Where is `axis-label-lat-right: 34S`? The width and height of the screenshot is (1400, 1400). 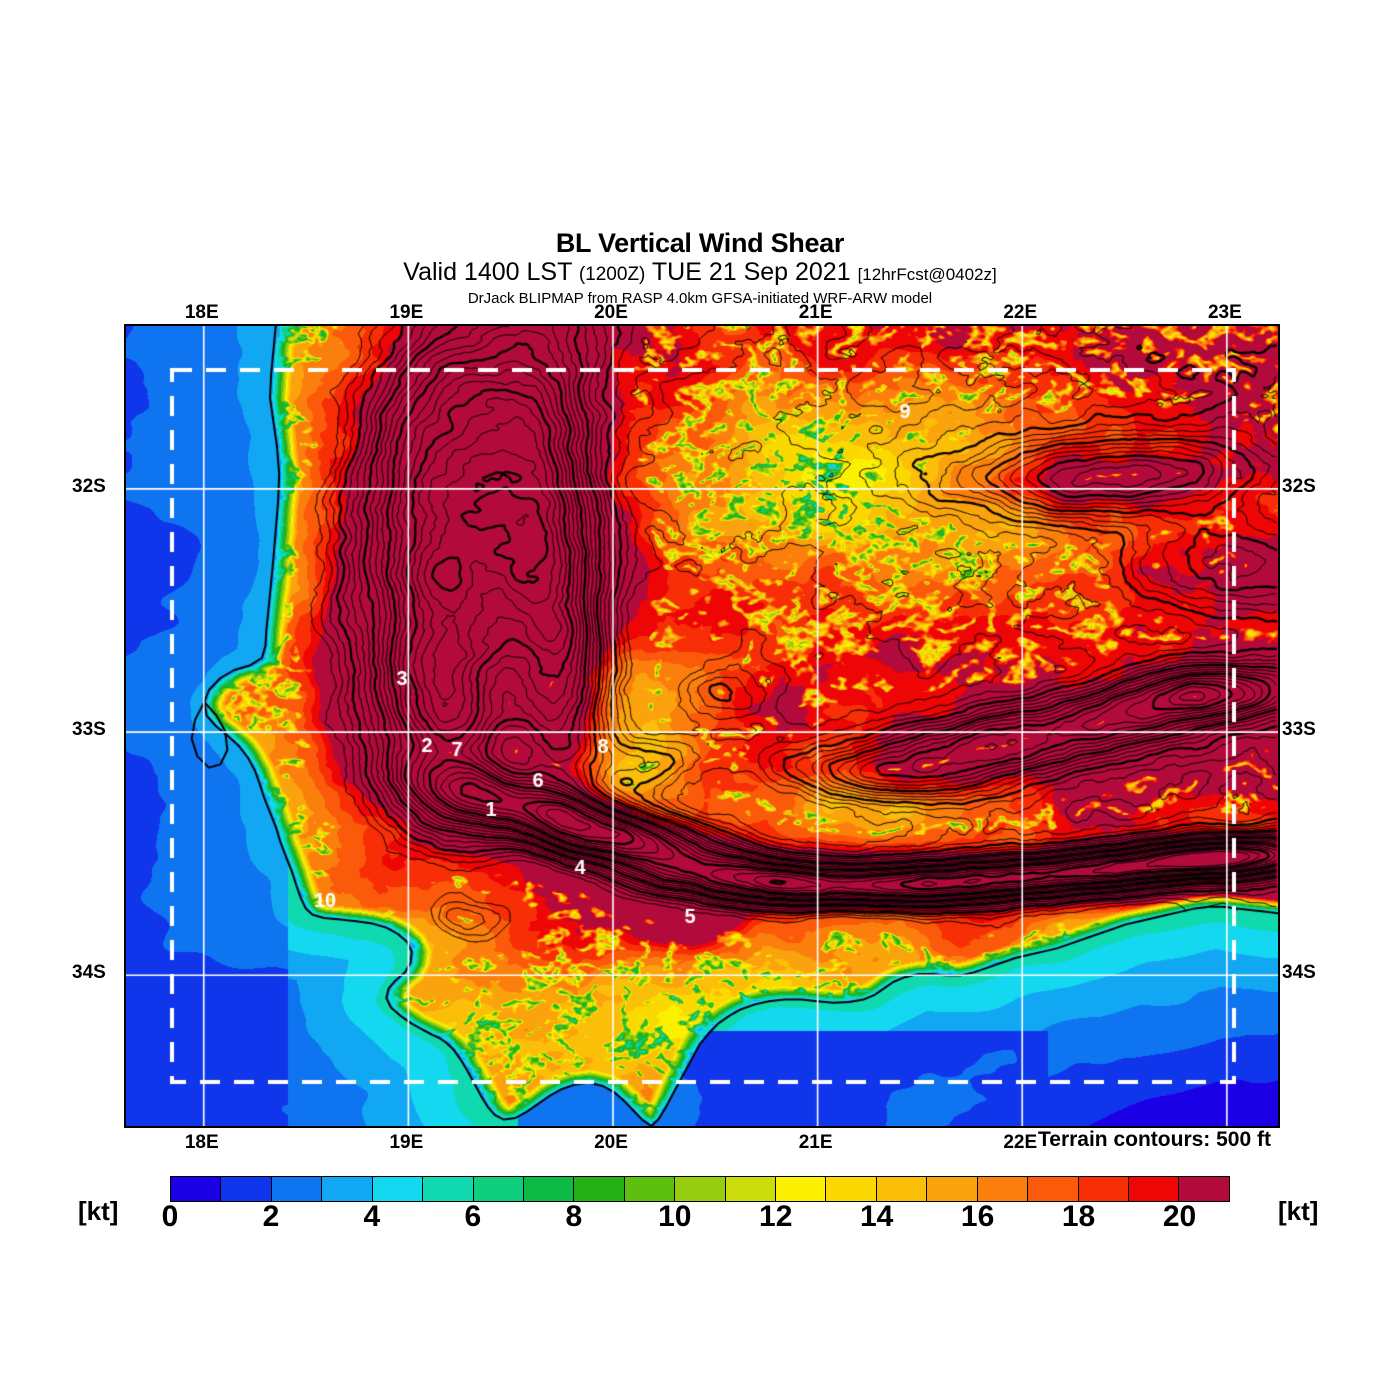 axis-label-lat-right: 34S is located at coordinates (1299, 973).